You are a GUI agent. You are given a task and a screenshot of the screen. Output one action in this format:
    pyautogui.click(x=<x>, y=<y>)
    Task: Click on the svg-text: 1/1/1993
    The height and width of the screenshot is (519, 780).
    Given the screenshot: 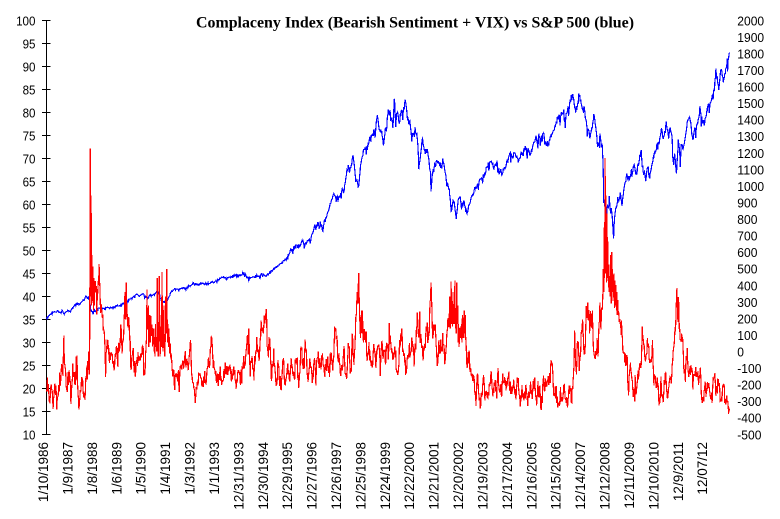 What is the action you would take?
    pyautogui.click(x=214, y=468)
    